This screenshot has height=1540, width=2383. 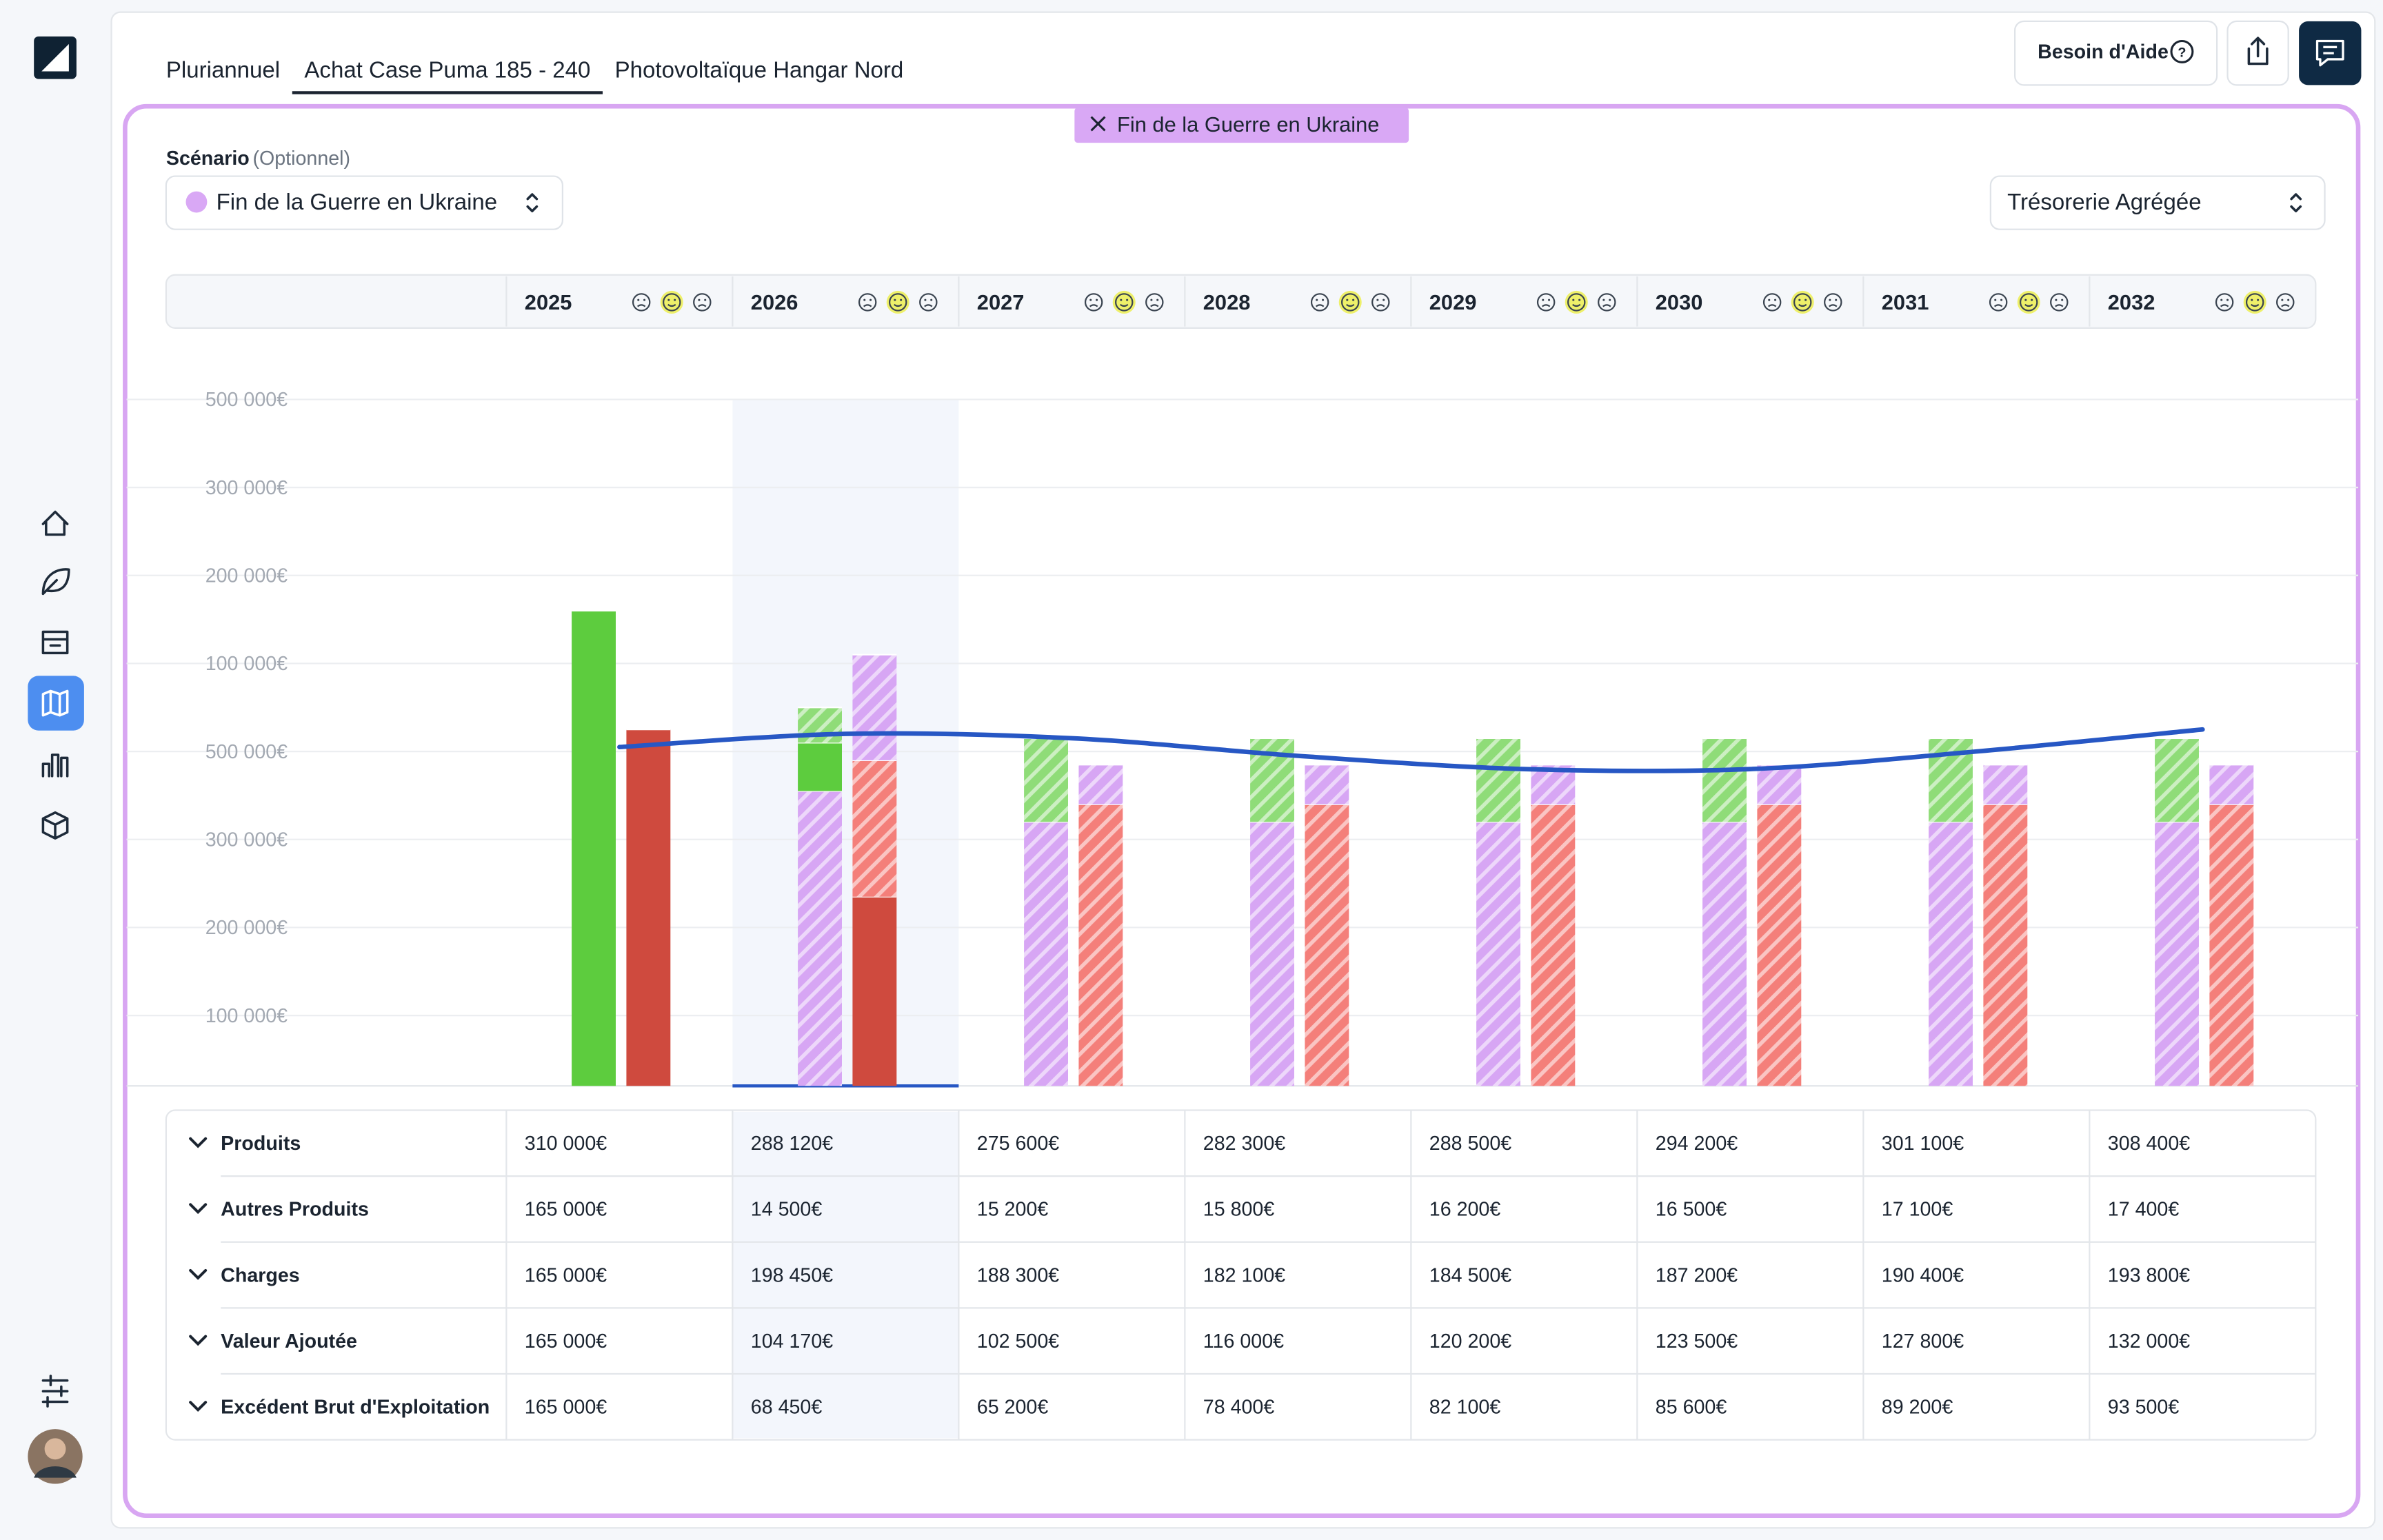 What do you see at coordinates (2149, 1275) in the screenshot?
I see `table-cell: 193 800€` at bounding box center [2149, 1275].